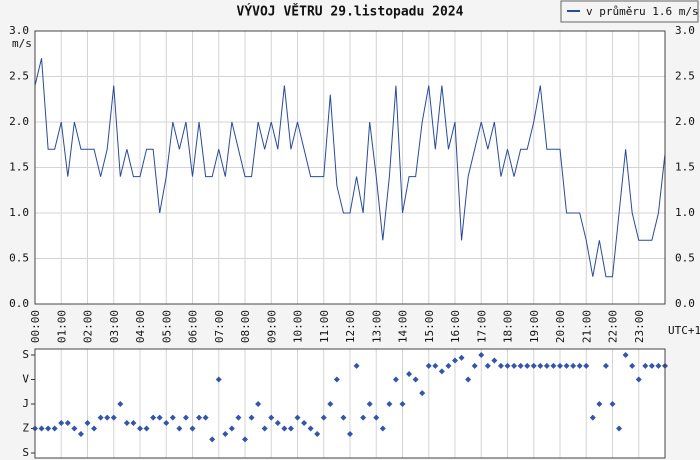  I want to click on x-tick-label: 16:00, so click(455, 326).